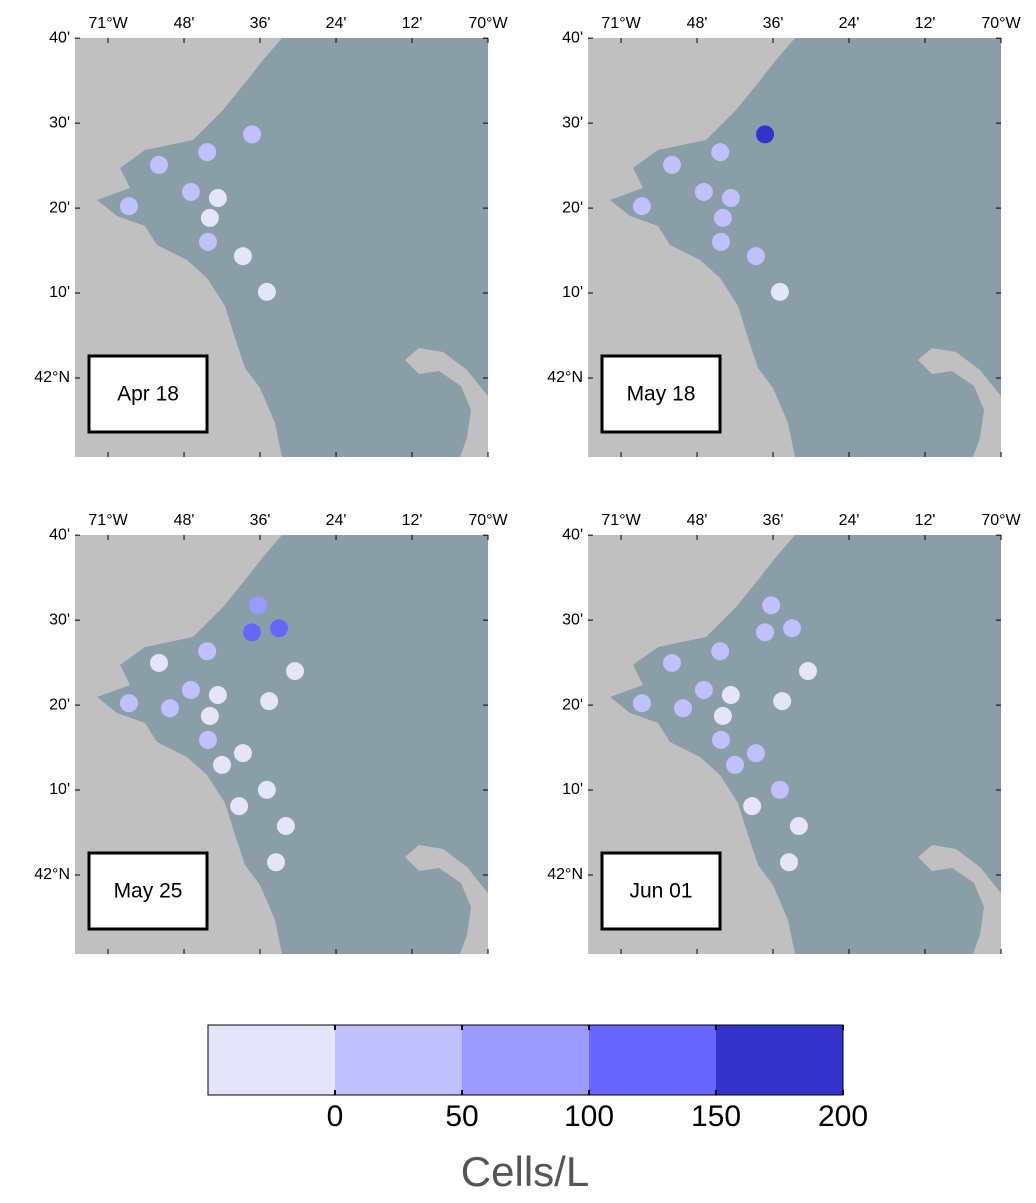 The image size is (1036, 1203). I want to click on colorbar-frame, so click(525, 1060).